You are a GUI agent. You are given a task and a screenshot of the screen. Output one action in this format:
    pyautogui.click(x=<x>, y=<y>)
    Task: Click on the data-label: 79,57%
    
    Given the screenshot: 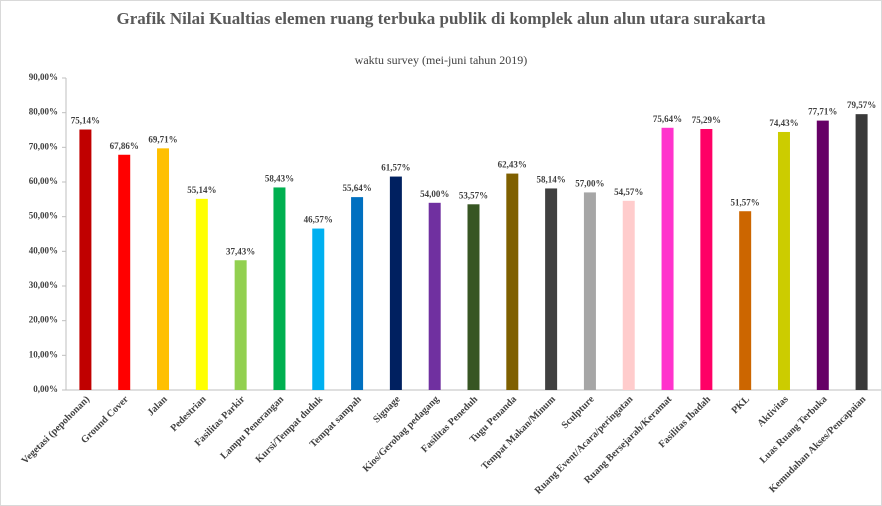 What is the action you would take?
    pyautogui.click(x=861, y=105)
    